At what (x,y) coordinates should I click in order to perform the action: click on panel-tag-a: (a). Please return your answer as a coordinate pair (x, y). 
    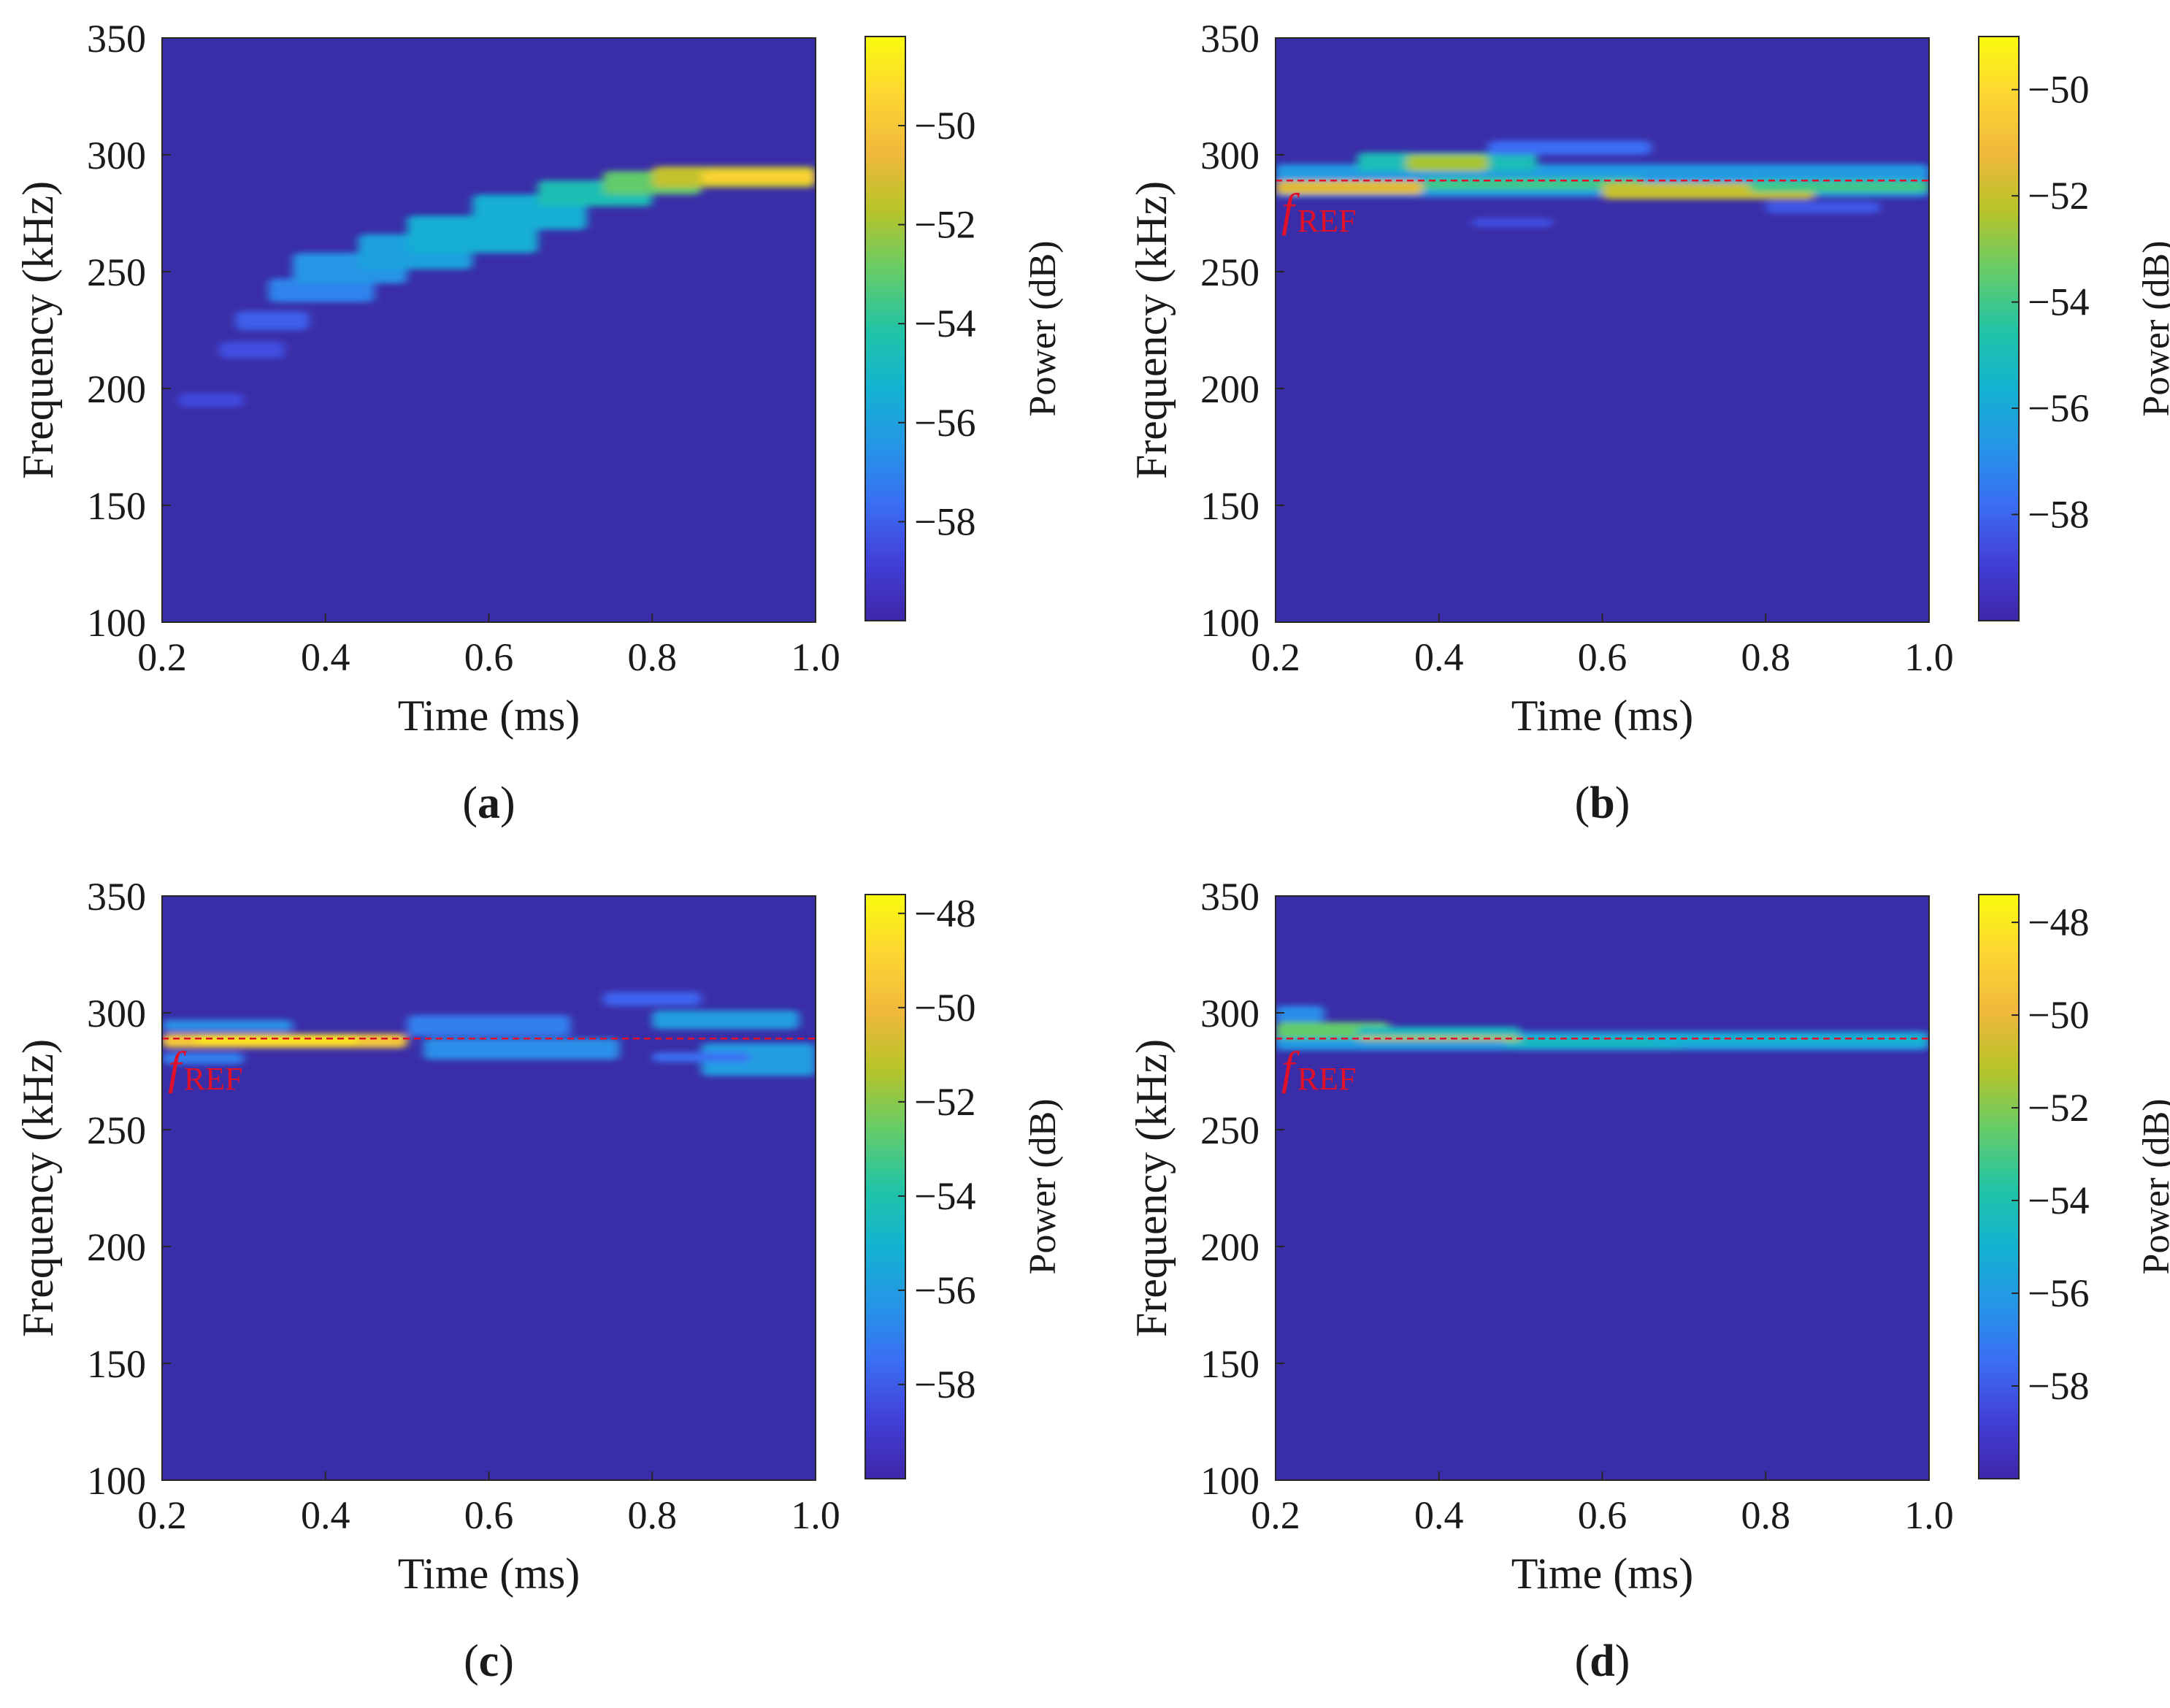
    Looking at the image, I should click on (488, 803).